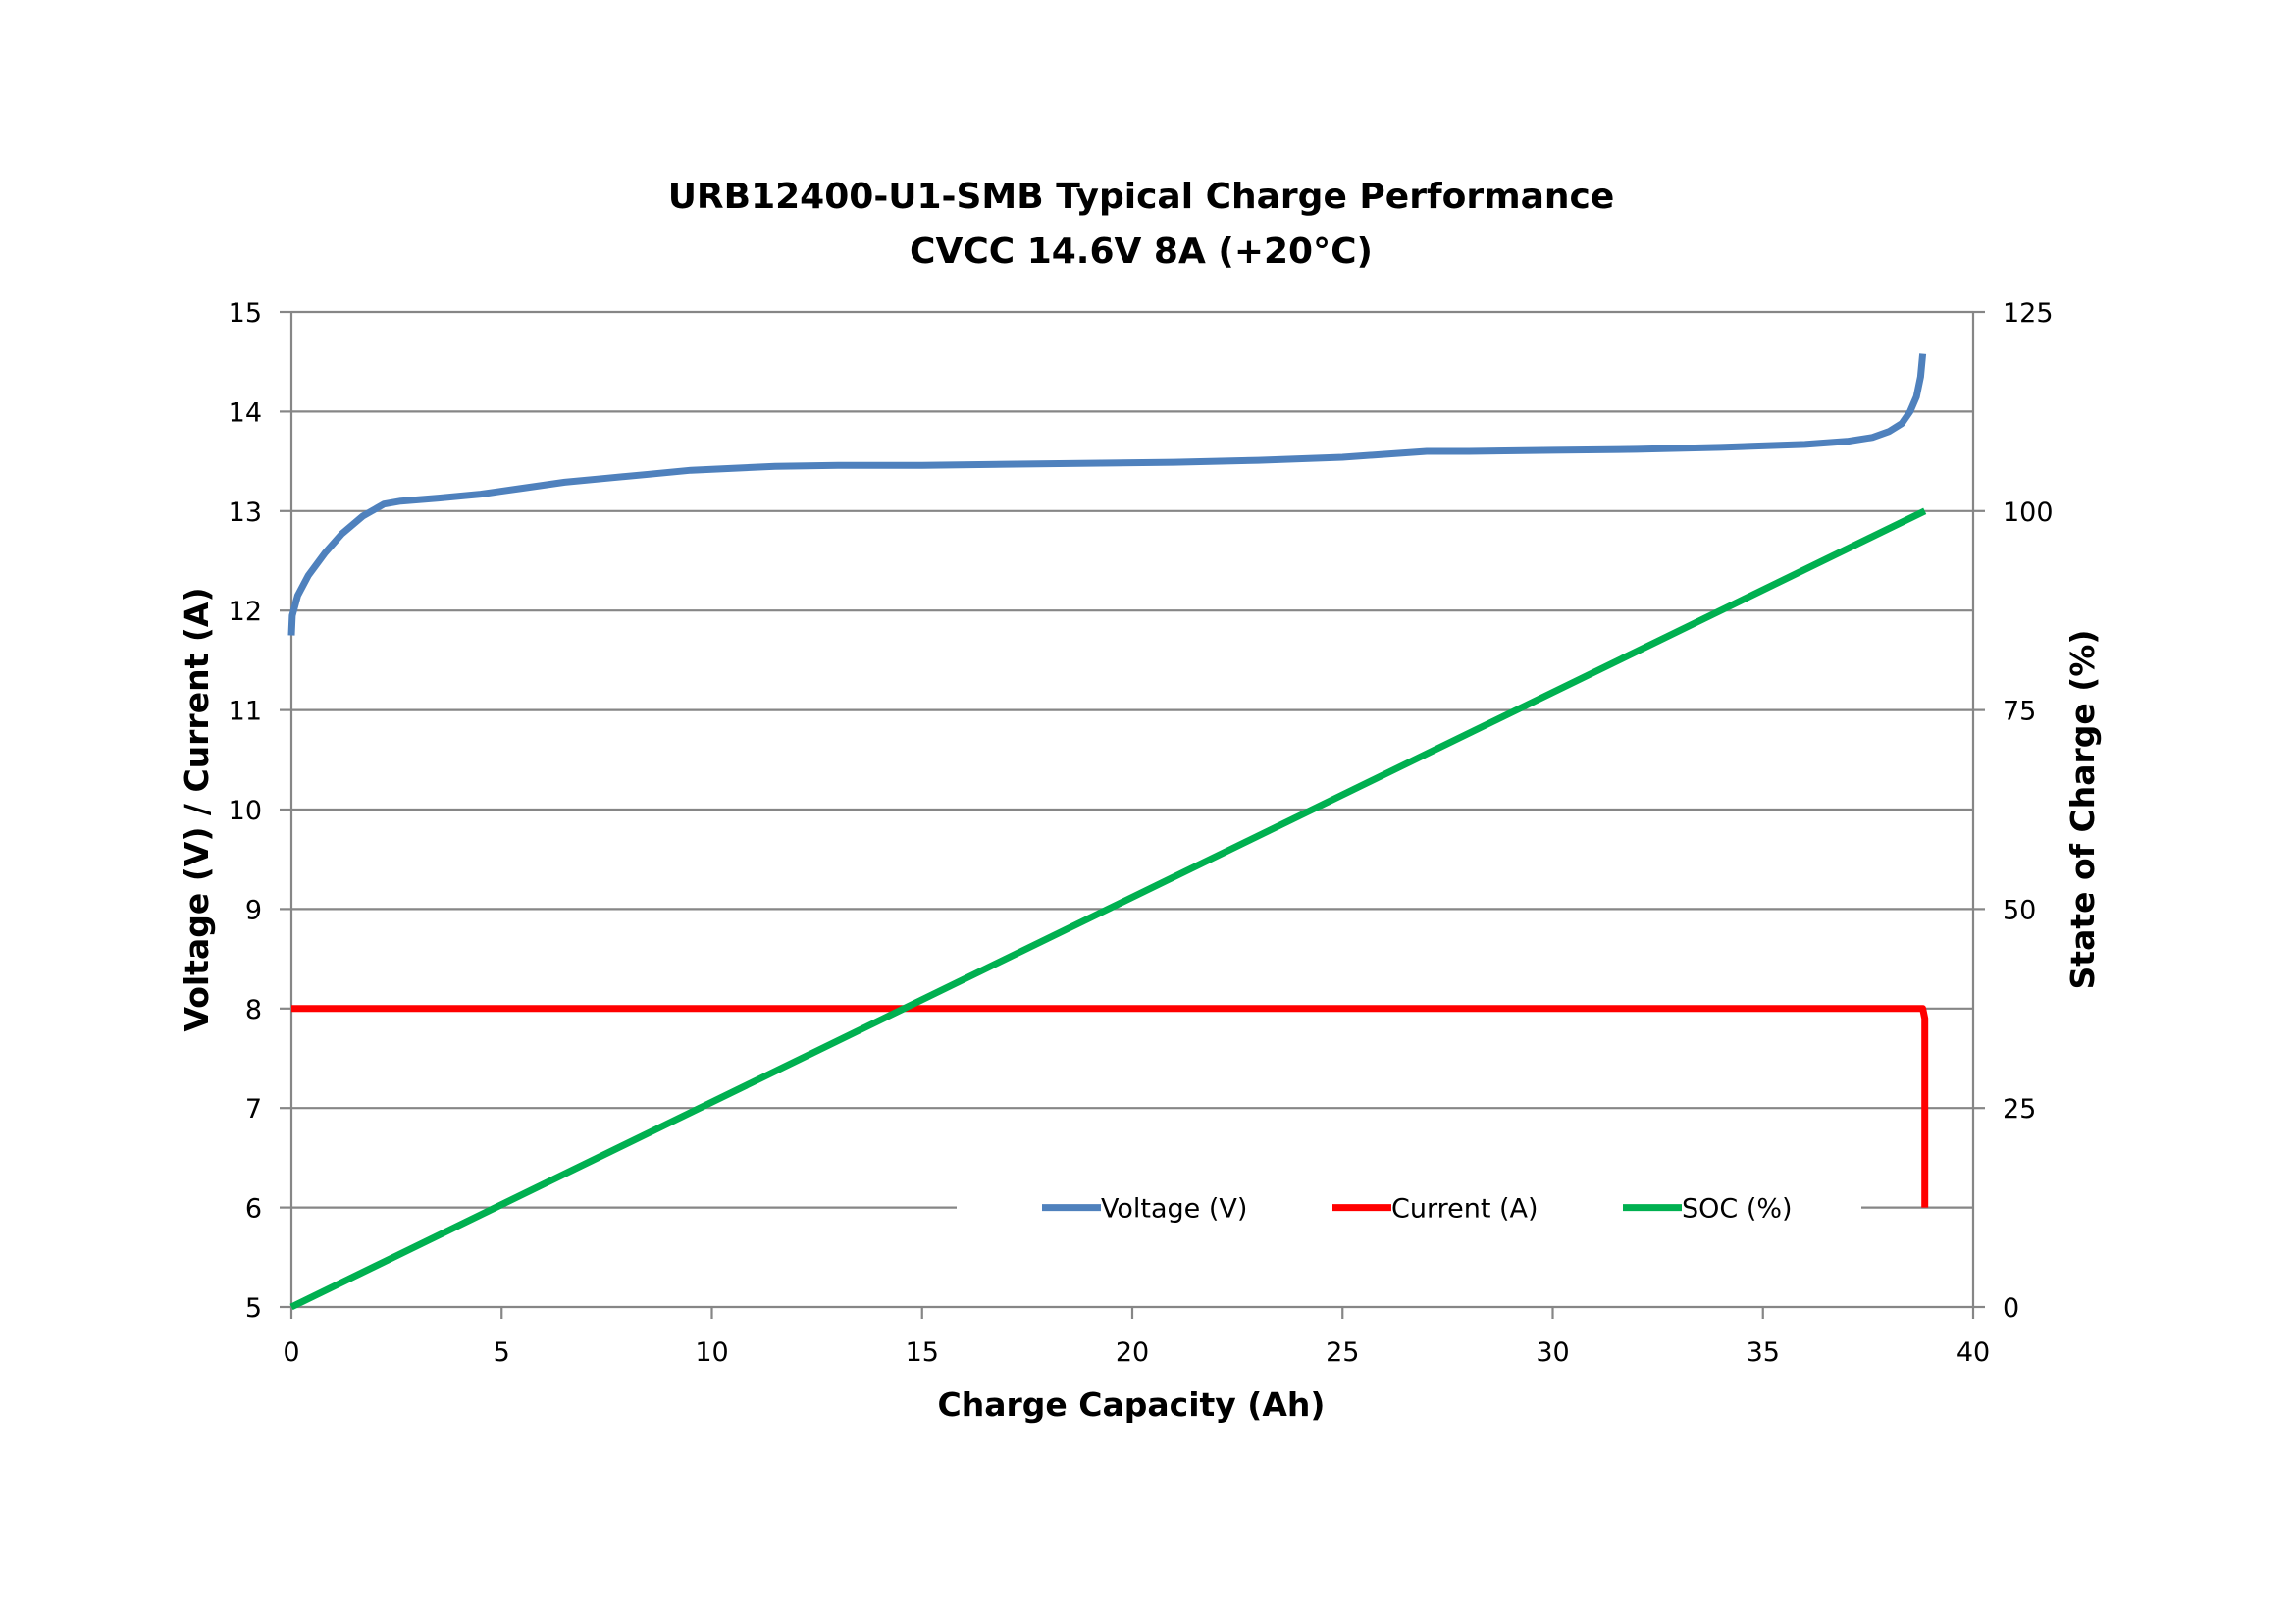 This screenshot has width=2296, height=1622. What do you see at coordinates (2019, 1109) in the screenshot?
I see `y2-tick-label: 25` at bounding box center [2019, 1109].